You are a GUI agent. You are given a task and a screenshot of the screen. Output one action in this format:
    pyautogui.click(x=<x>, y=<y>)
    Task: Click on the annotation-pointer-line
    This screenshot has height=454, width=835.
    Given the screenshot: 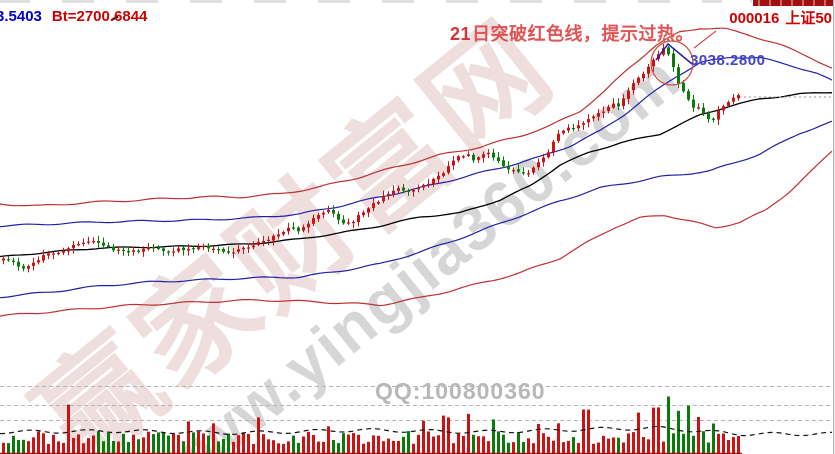 What is the action you would take?
    pyautogui.click(x=705, y=39)
    